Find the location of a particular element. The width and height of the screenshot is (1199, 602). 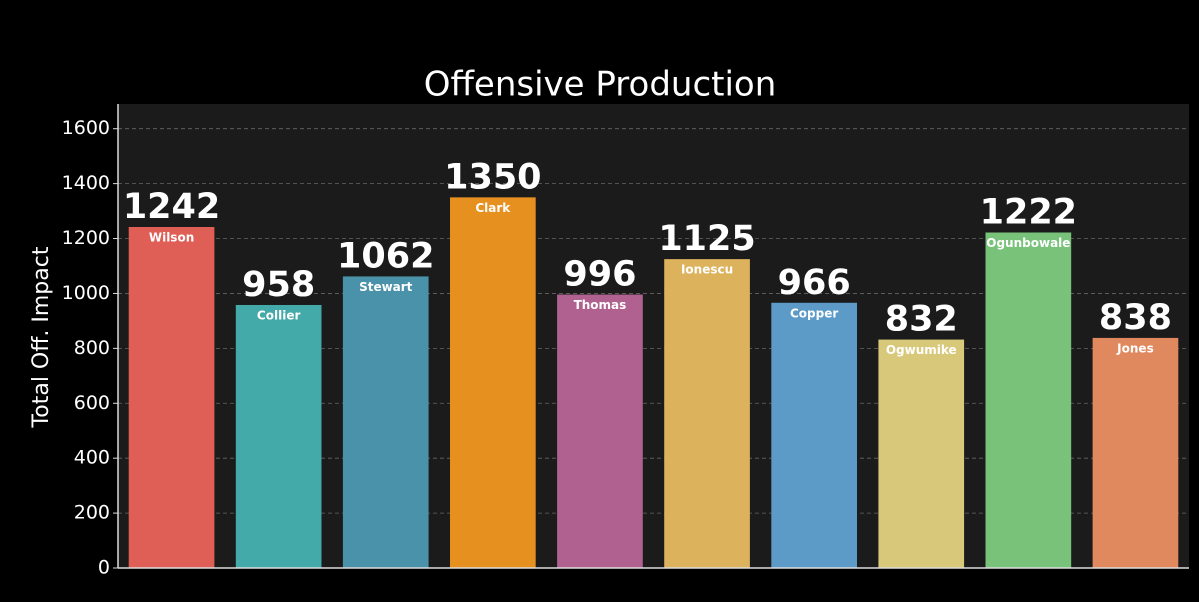

value-label: 1242 is located at coordinates (171, 207).